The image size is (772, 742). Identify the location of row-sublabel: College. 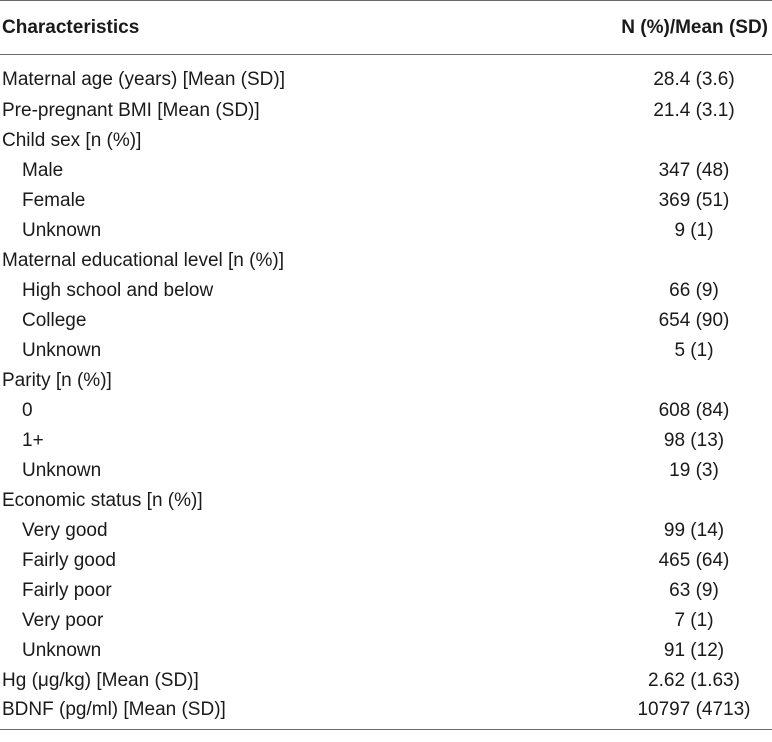
(54, 320).